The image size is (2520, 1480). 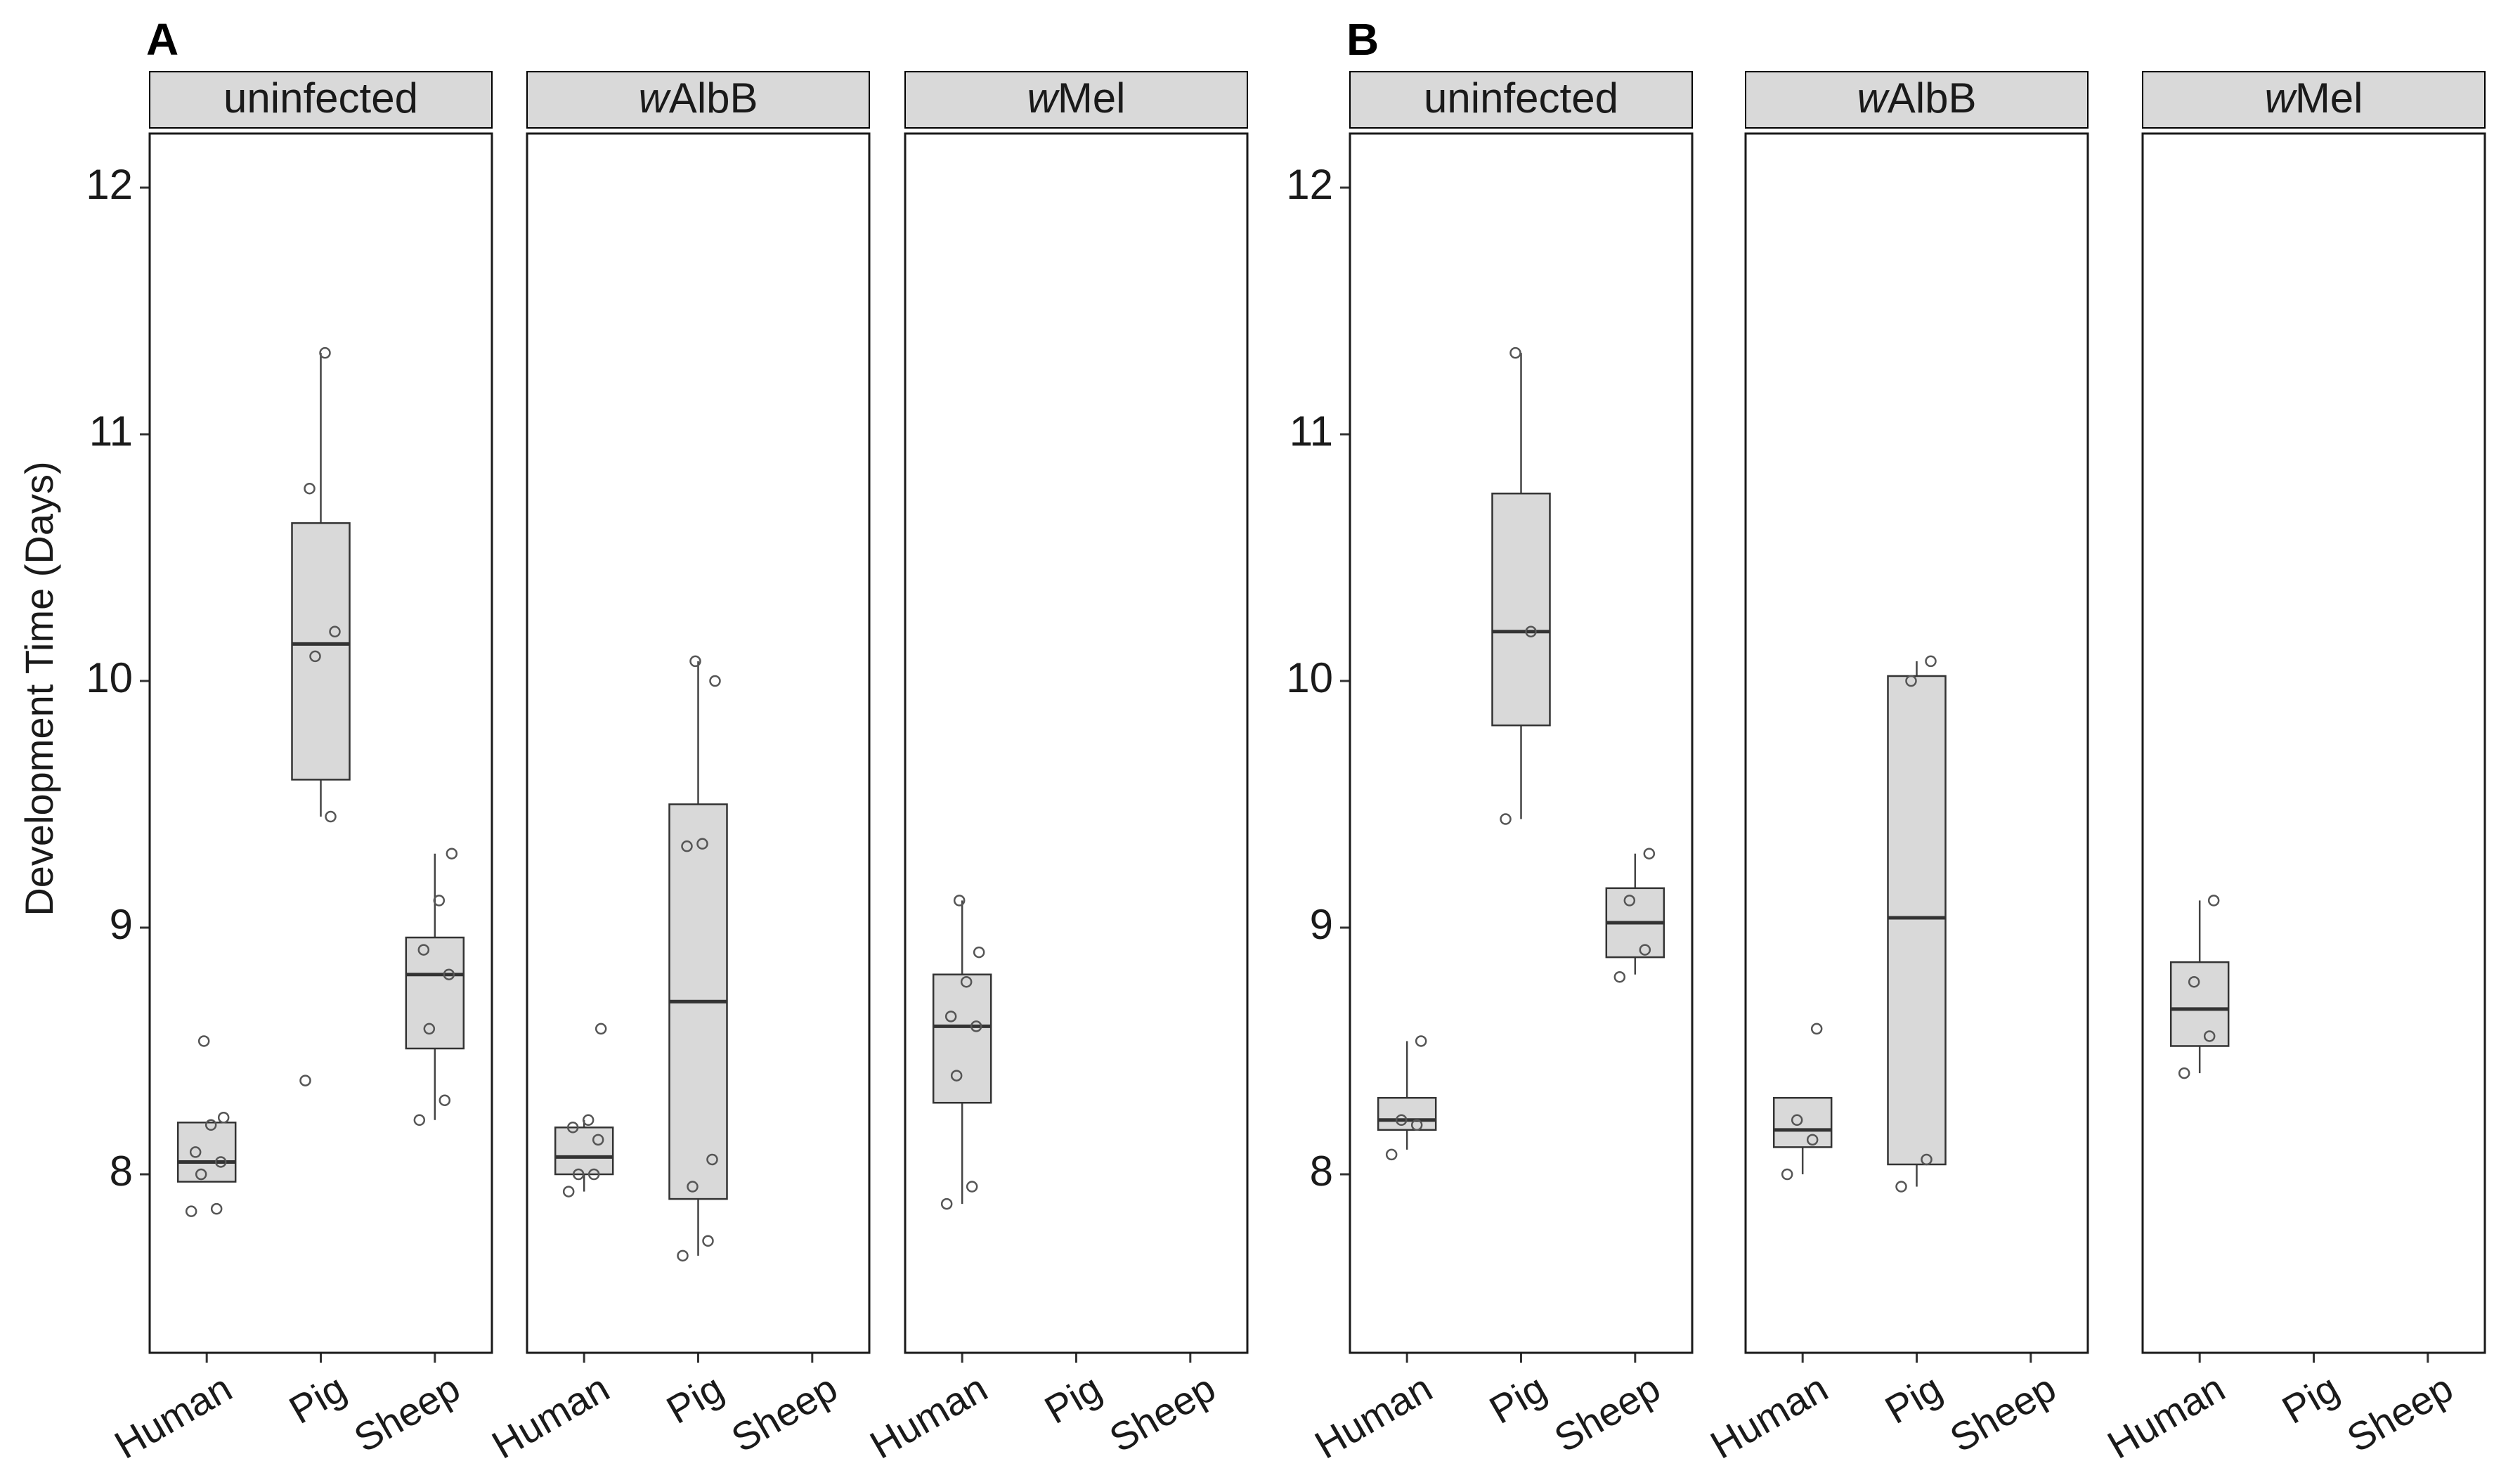 What do you see at coordinates (110, 677) in the screenshot?
I see `y-tick-label: 10` at bounding box center [110, 677].